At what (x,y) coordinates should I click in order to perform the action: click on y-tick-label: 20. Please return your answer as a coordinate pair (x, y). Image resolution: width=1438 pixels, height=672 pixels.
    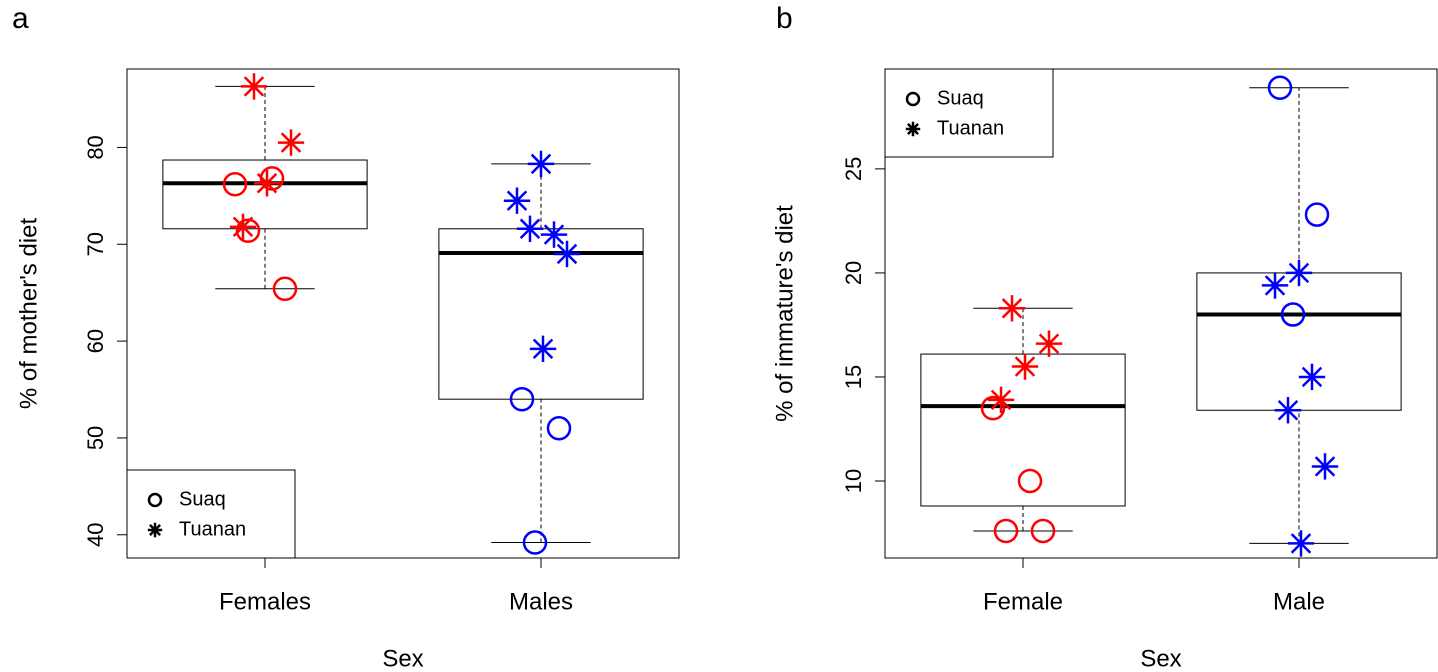
    Looking at the image, I should click on (853, 273).